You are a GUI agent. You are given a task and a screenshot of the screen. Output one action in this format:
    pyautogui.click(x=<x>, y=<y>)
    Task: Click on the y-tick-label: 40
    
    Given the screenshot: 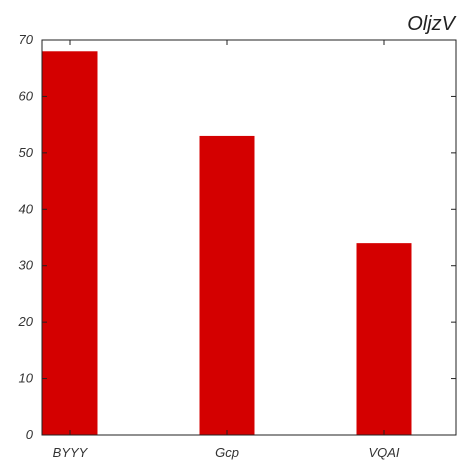 What is the action you would take?
    pyautogui.click(x=26, y=208)
    